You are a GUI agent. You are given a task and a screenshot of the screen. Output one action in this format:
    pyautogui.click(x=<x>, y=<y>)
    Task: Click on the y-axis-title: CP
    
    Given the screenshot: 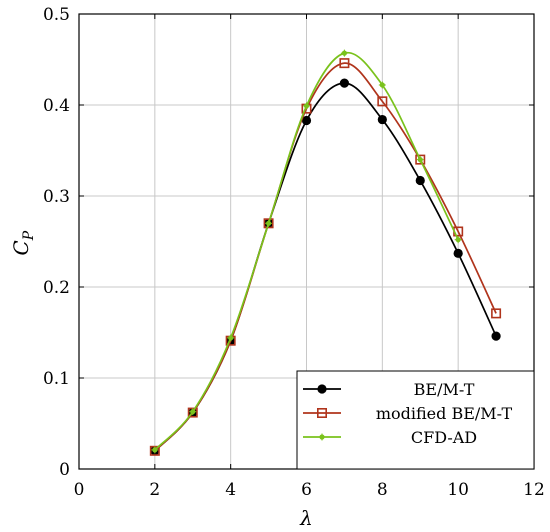 What is the action you would take?
    pyautogui.click(x=23, y=242)
    